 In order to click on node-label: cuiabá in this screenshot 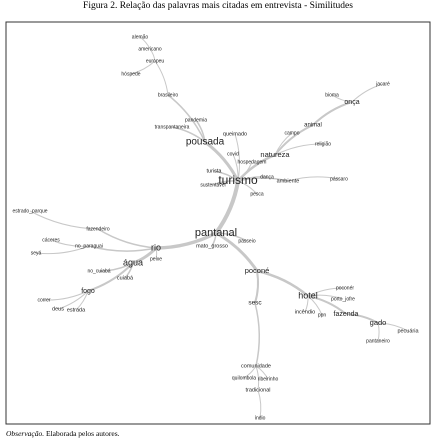, I will do `click(125, 278)`.